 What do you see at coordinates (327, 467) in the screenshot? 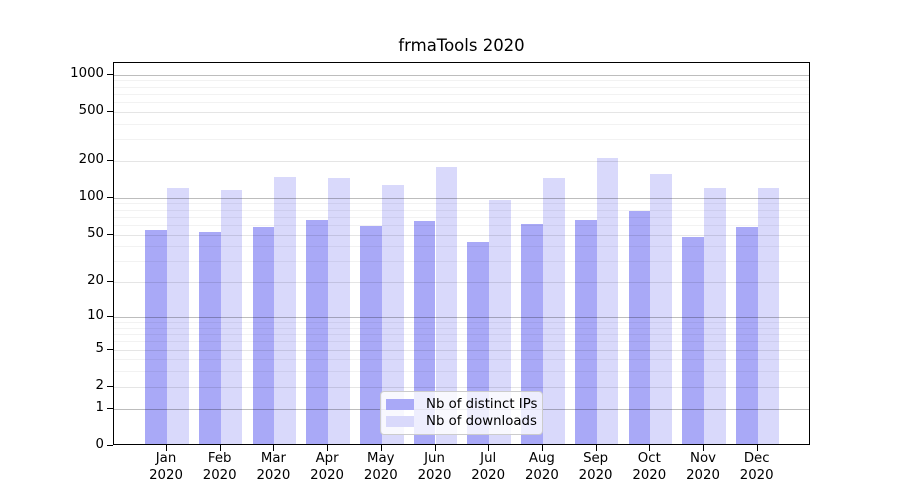
I see `x-tick-label-apr: Apr 2020` at bounding box center [327, 467].